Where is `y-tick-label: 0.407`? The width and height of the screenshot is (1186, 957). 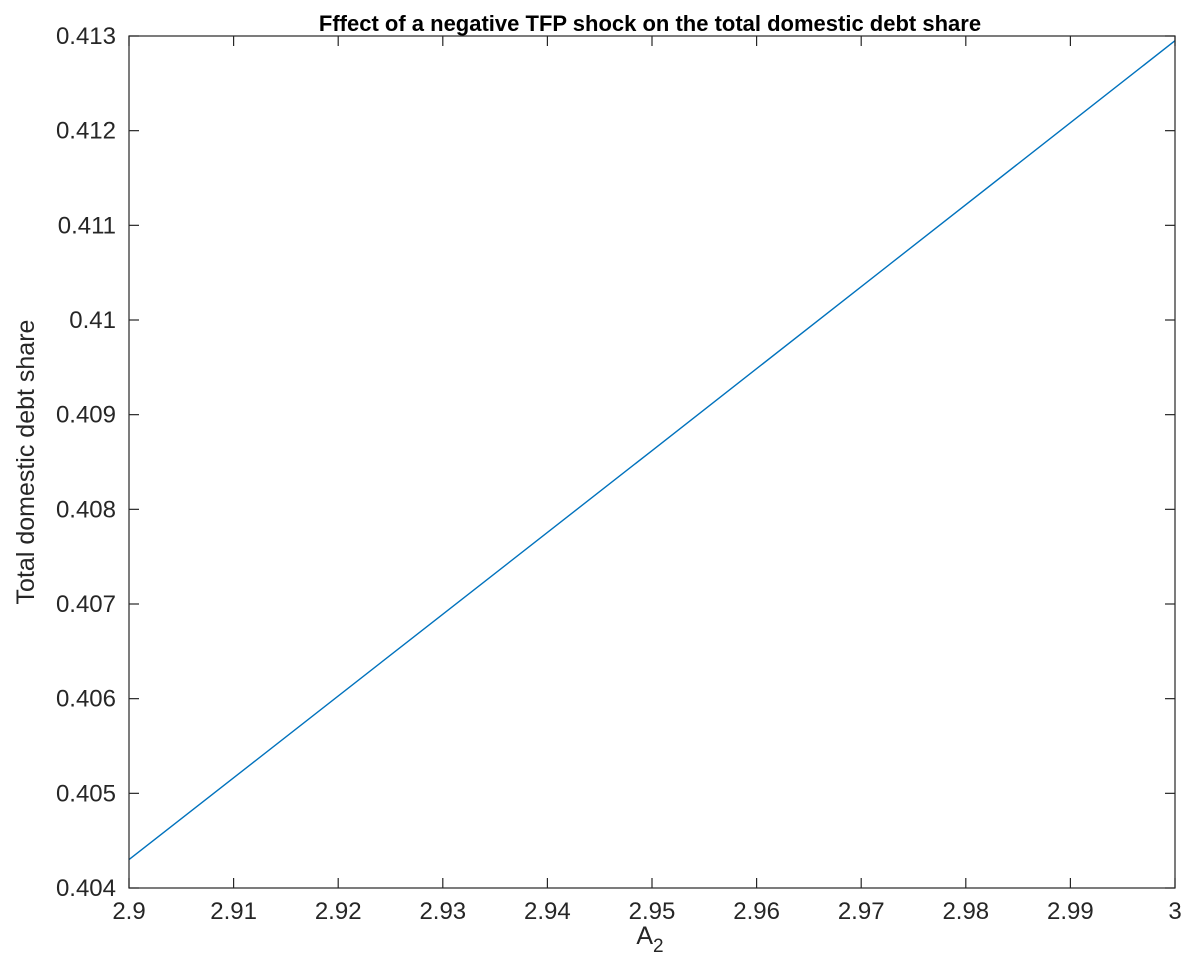
y-tick-label: 0.407 is located at coordinates (86, 604).